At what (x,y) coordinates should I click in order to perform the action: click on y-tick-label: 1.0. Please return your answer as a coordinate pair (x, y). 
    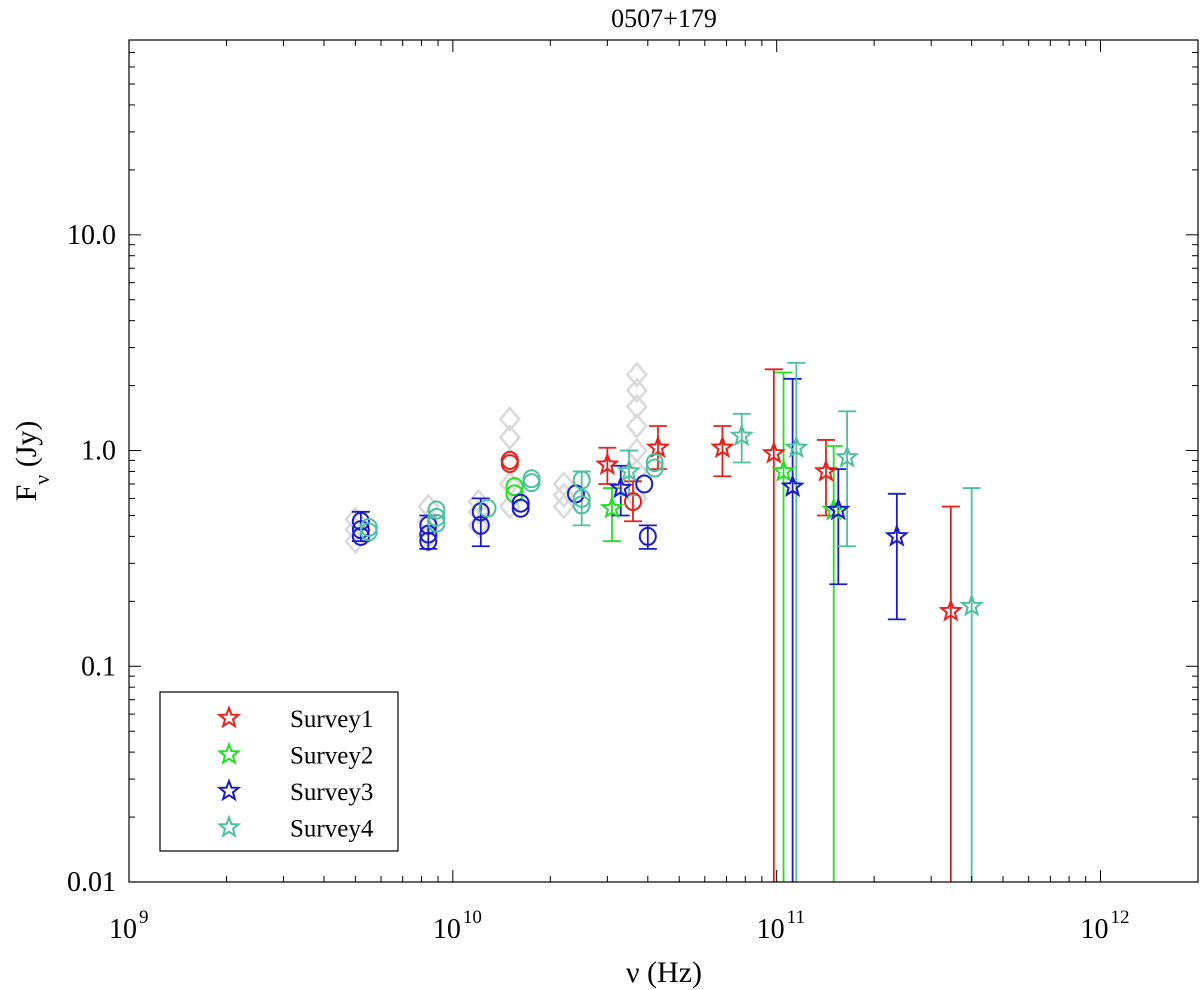
    Looking at the image, I should click on (98, 451).